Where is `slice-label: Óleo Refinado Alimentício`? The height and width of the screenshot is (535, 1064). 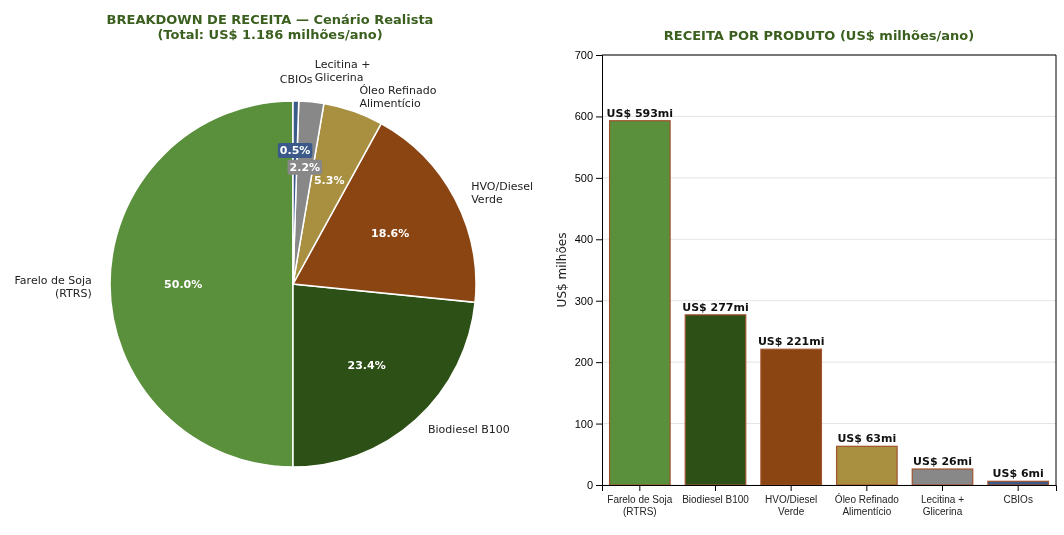 slice-label: Óleo Refinado Alimentício is located at coordinates (398, 96).